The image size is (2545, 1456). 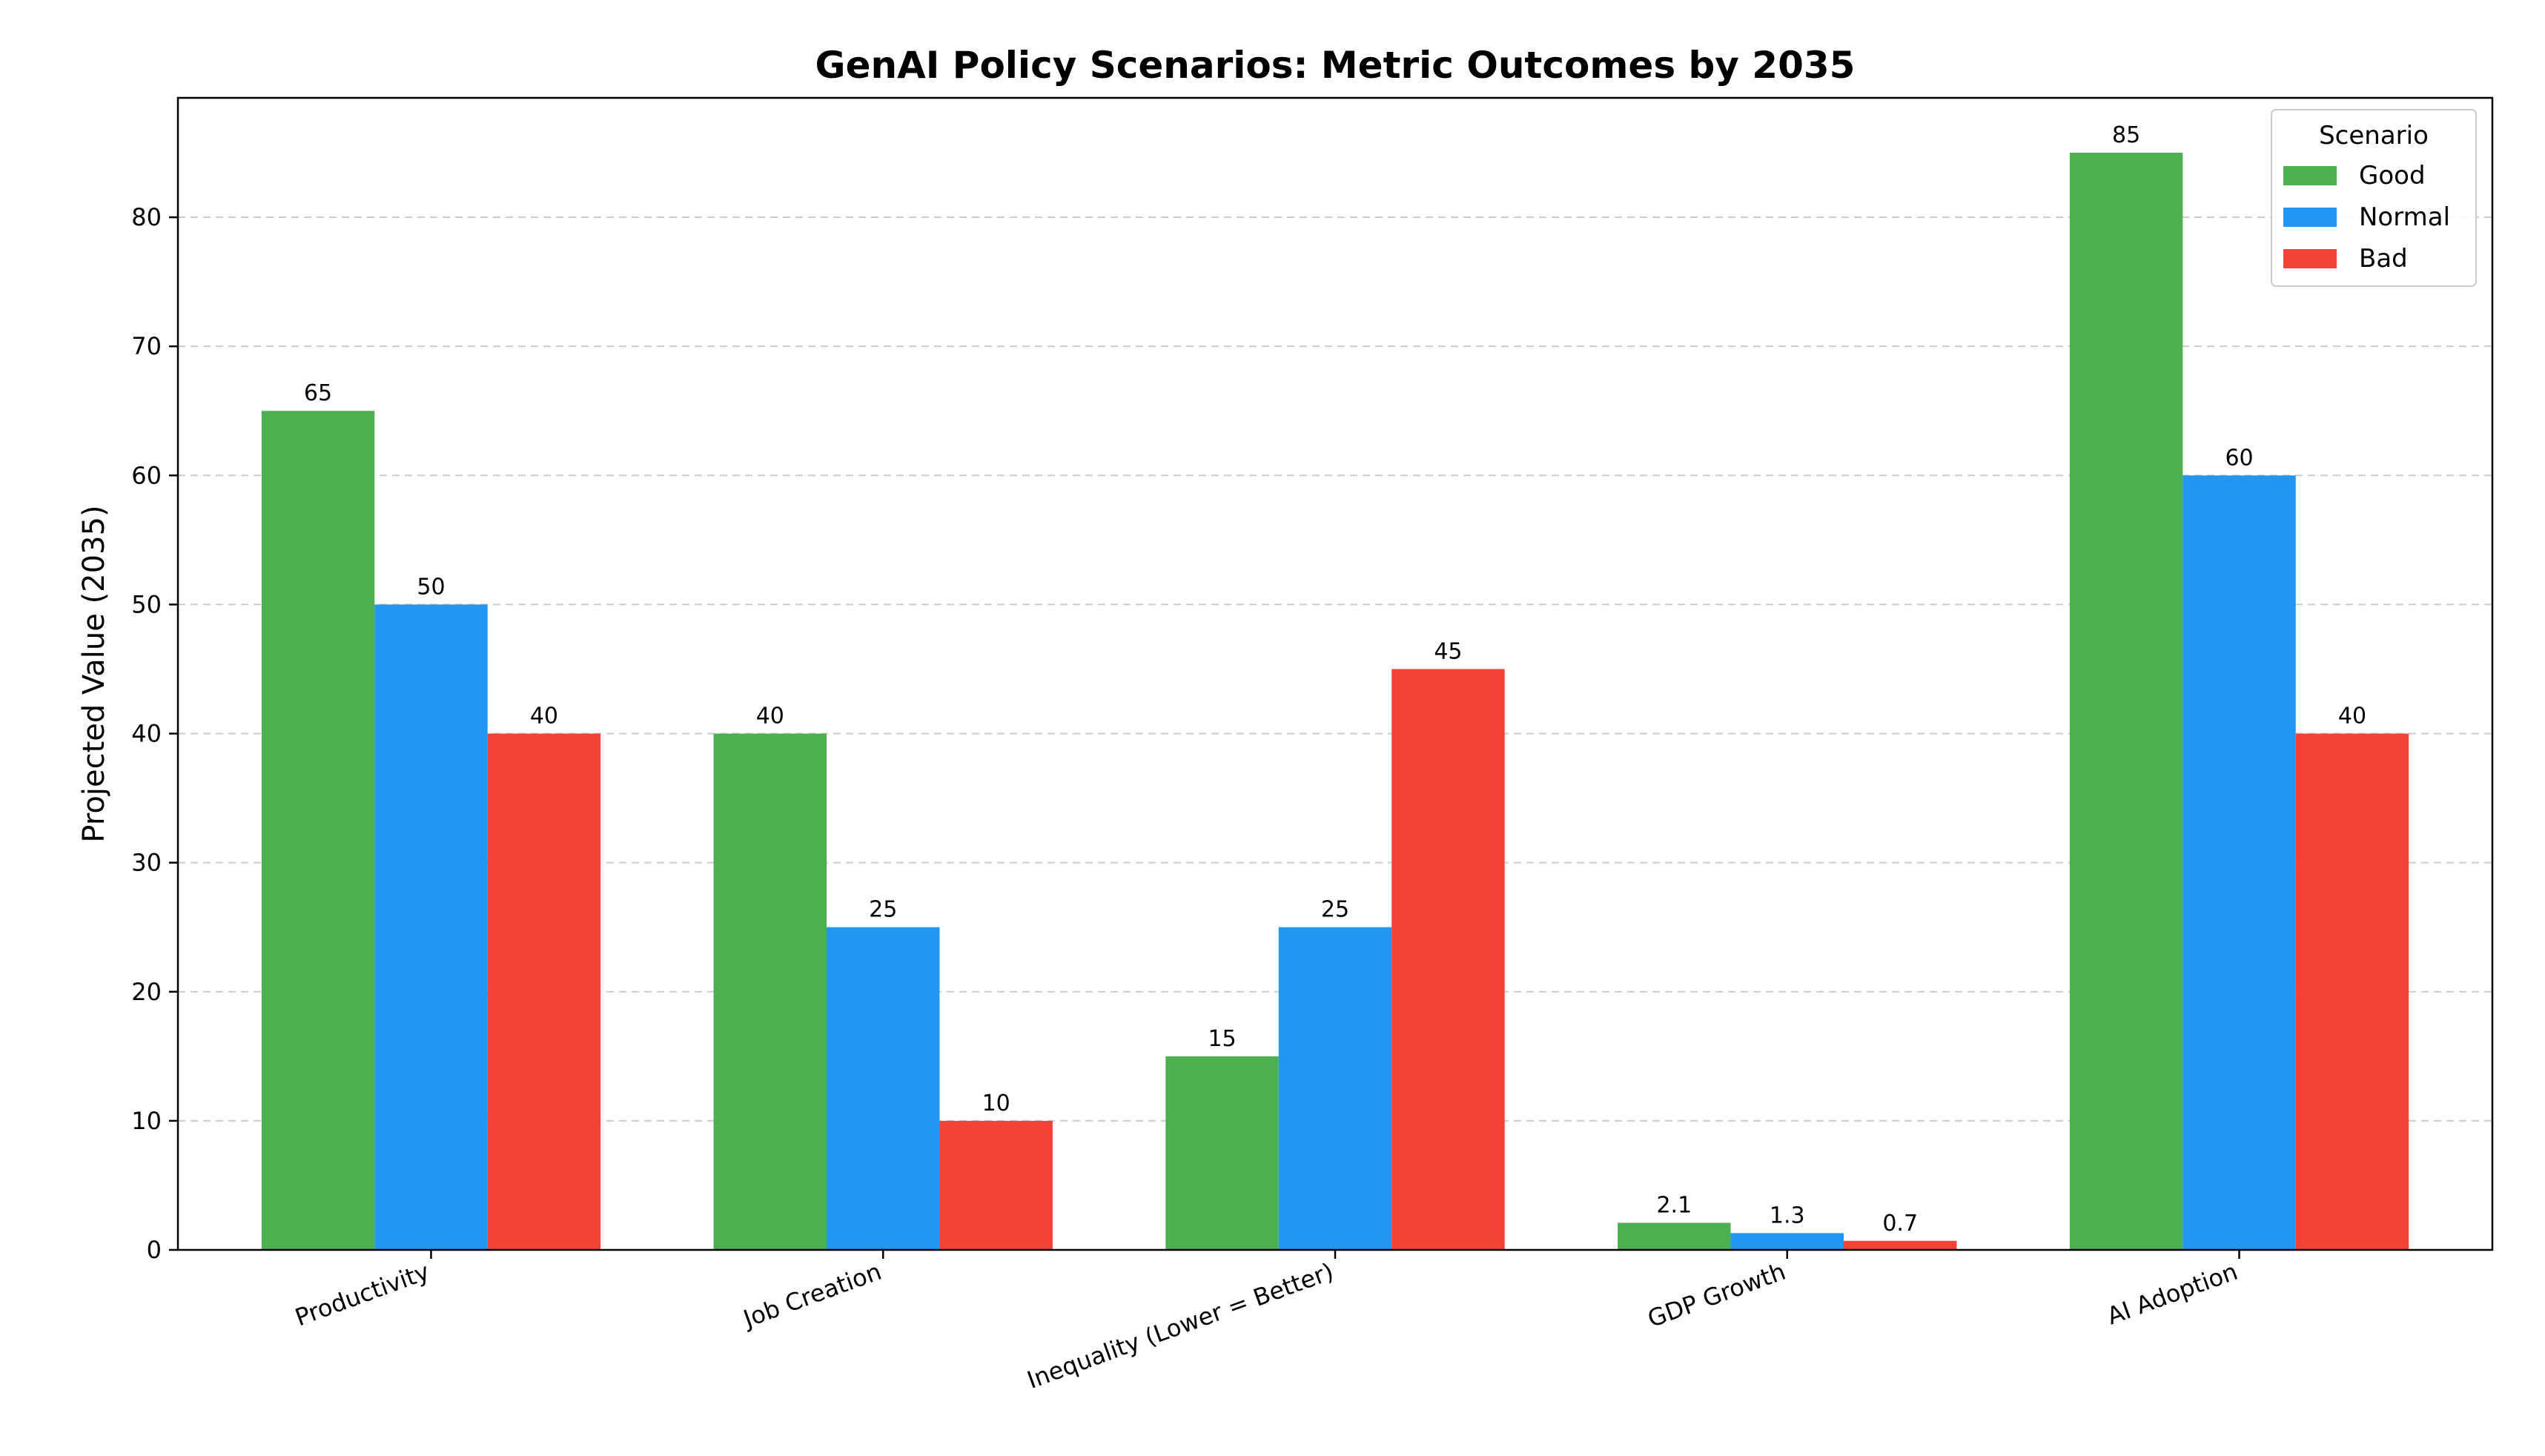 I want to click on legend-swatch-good, so click(x=2310, y=175).